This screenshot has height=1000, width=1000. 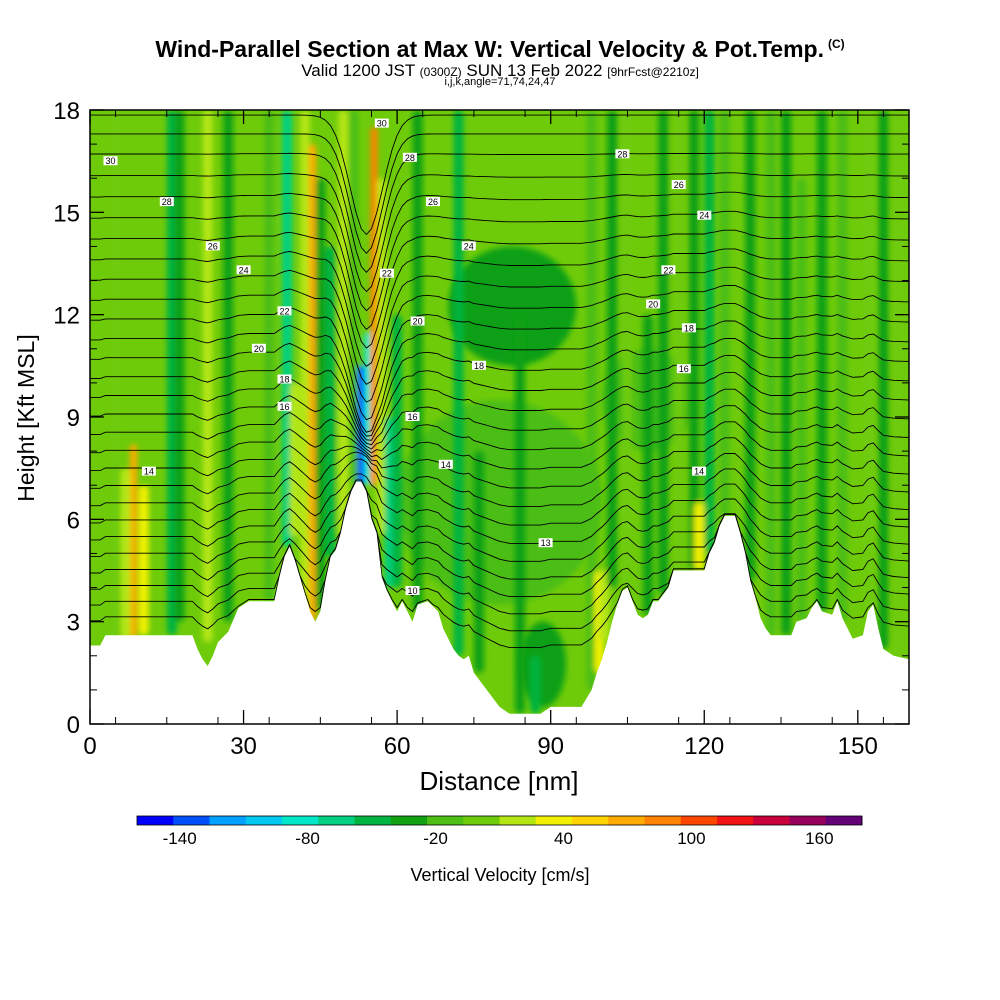 What do you see at coordinates (66, 213) in the screenshot?
I see `y-tick-label: 15` at bounding box center [66, 213].